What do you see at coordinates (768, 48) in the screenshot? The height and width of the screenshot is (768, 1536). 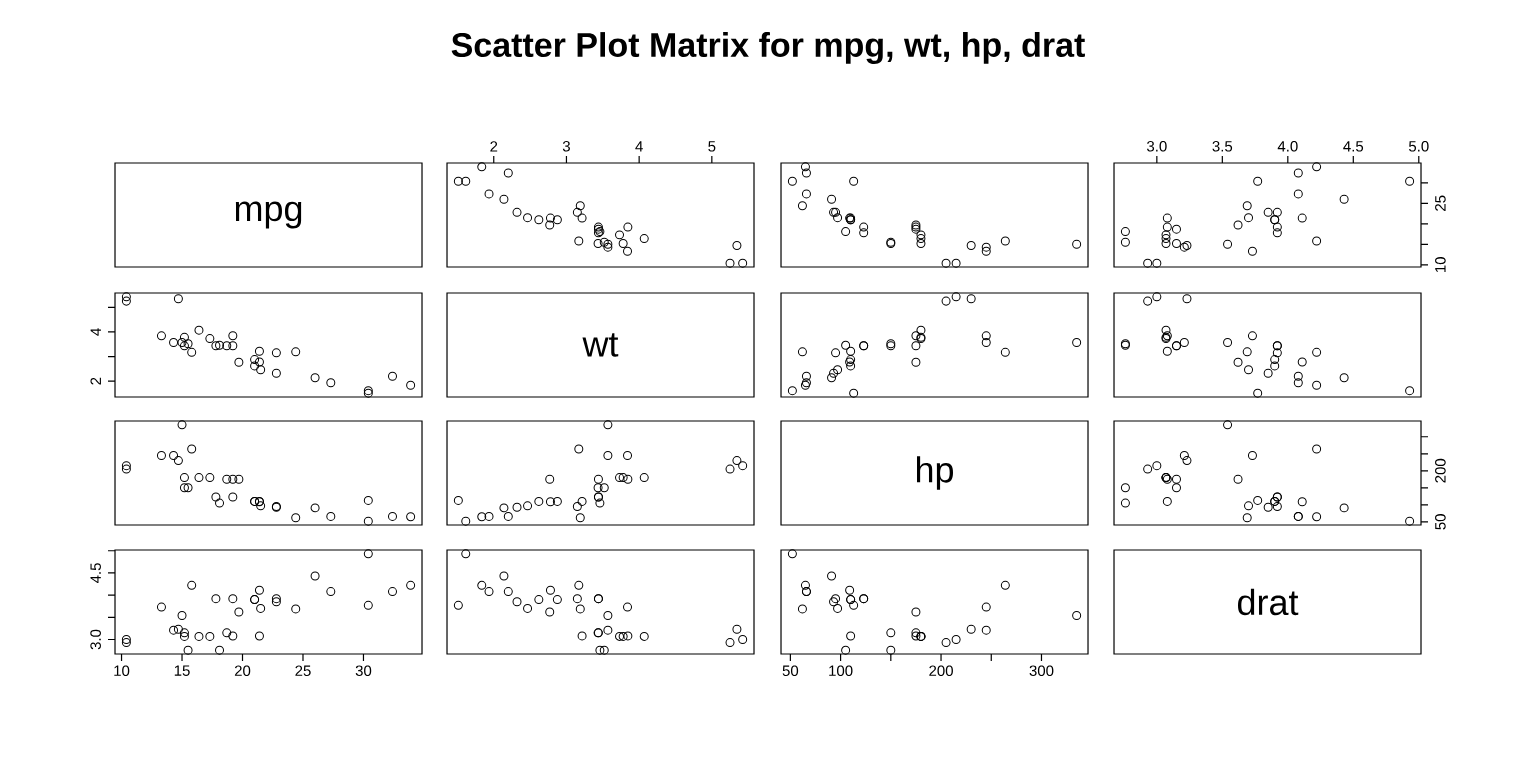 I see `text: Scatter Plot Matrix for mpg, wt, hp, drat` at bounding box center [768, 48].